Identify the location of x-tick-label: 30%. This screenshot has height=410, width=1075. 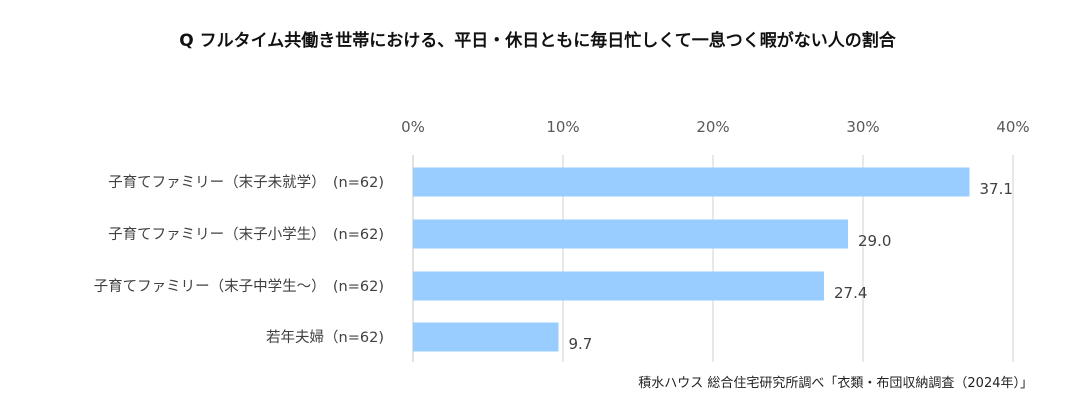
(862, 127).